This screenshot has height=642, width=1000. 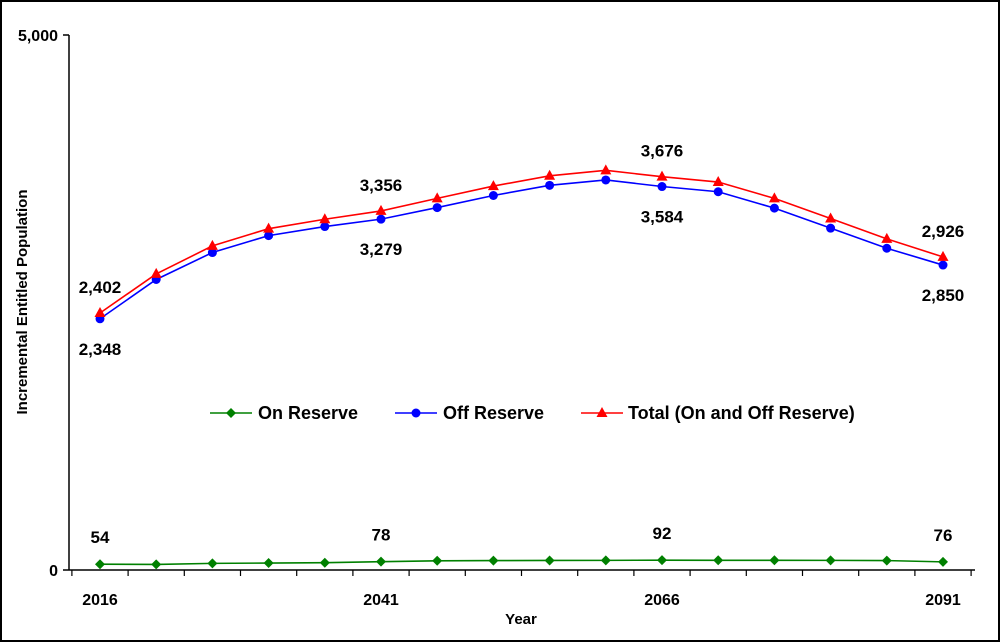 I want to click on legend-marker-off-reserve, so click(x=416, y=413).